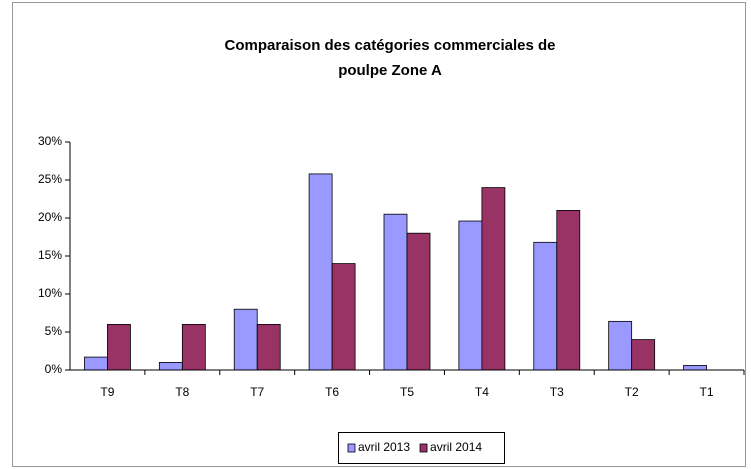 Image resolution: width=751 pixels, height=469 pixels. What do you see at coordinates (50, 255) in the screenshot?
I see `y-tick-label: 15%` at bounding box center [50, 255].